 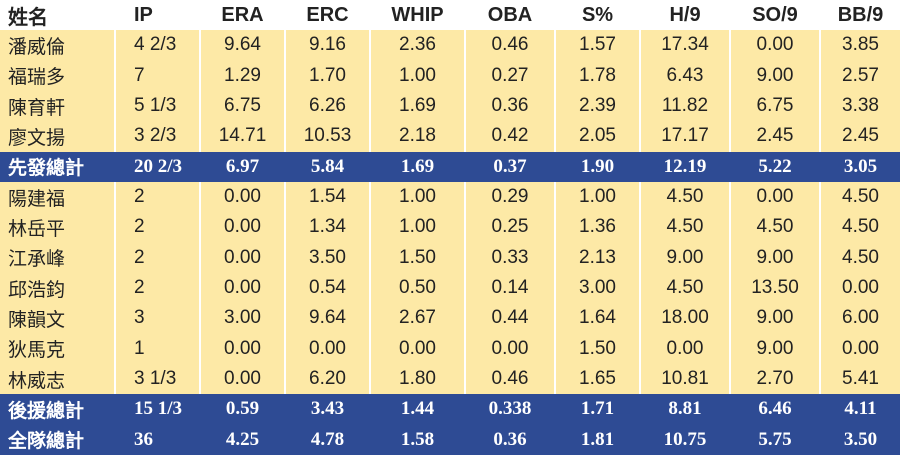 What do you see at coordinates (157, 75) in the screenshot?
I see `cell: 7` at bounding box center [157, 75].